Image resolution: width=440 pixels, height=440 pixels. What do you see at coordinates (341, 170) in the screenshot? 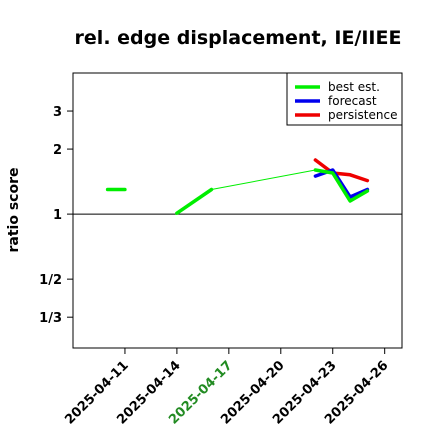
I see `series-line-persistence` at bounding box center [341, 170].